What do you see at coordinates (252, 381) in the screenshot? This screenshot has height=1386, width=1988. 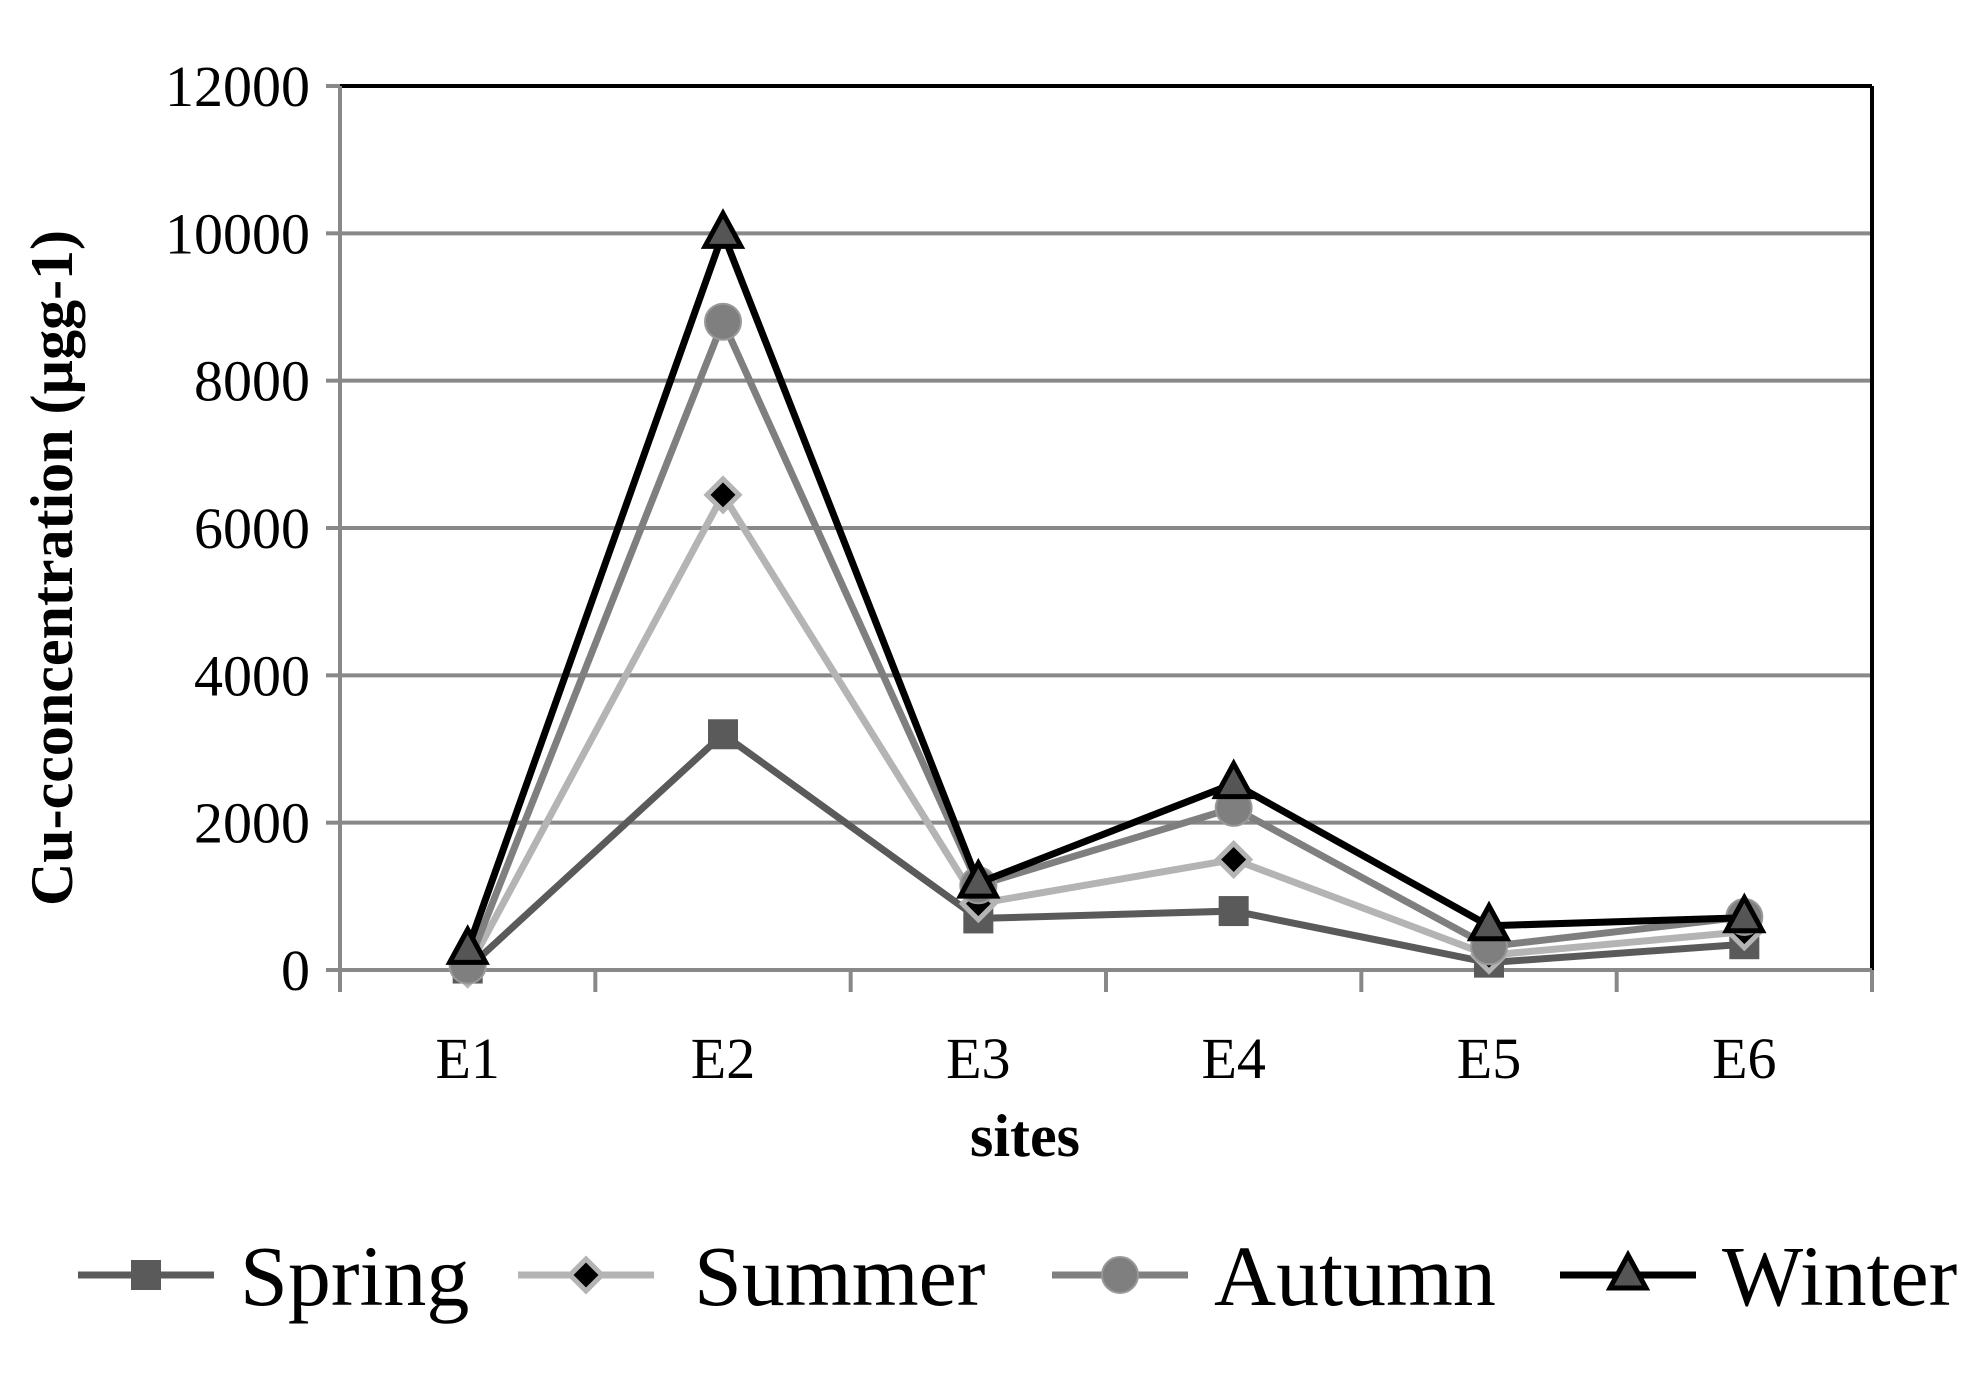 I see `y-tick-label: 8000` at bounding box center [252, 381].